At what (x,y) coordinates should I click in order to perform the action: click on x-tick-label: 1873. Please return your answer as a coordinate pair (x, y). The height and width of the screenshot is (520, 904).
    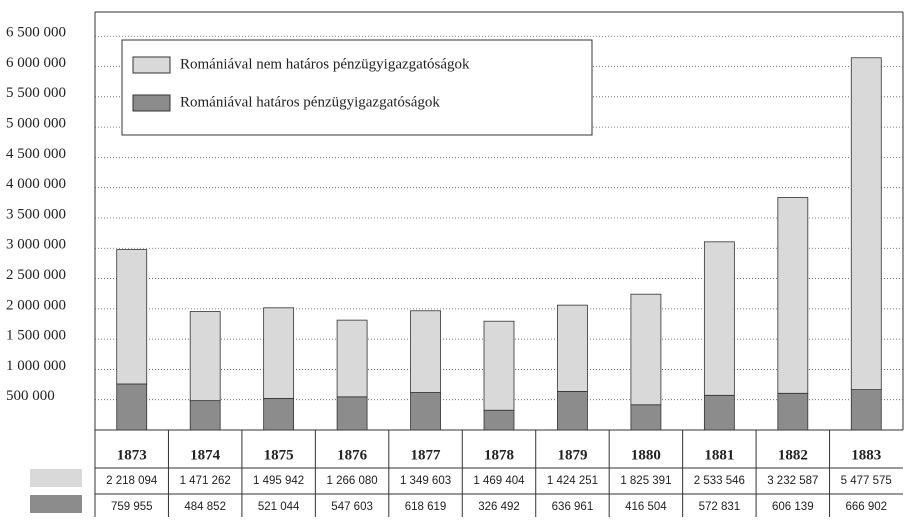
    Looking at the image, I should click on (132, 455).